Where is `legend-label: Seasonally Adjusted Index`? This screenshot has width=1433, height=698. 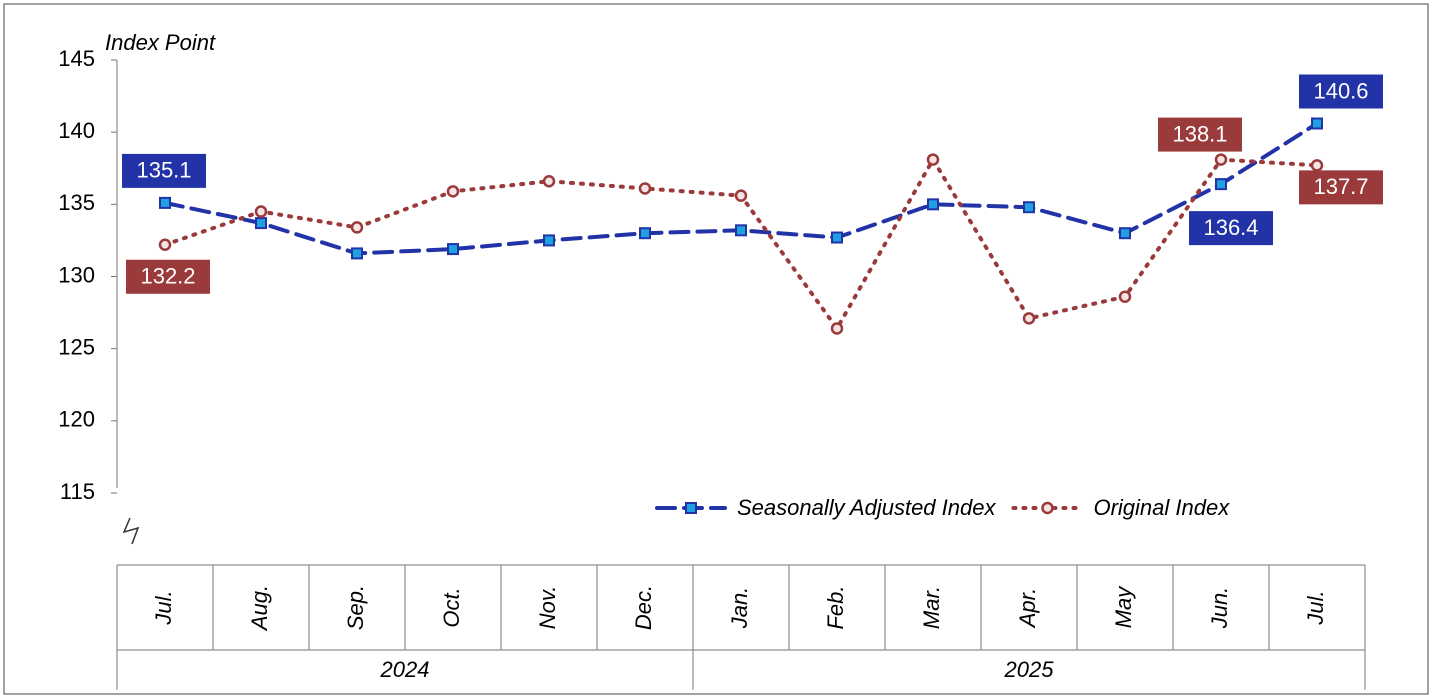
legend-label: Seasonally Adjusted Index is located at coordinates (866, 507).